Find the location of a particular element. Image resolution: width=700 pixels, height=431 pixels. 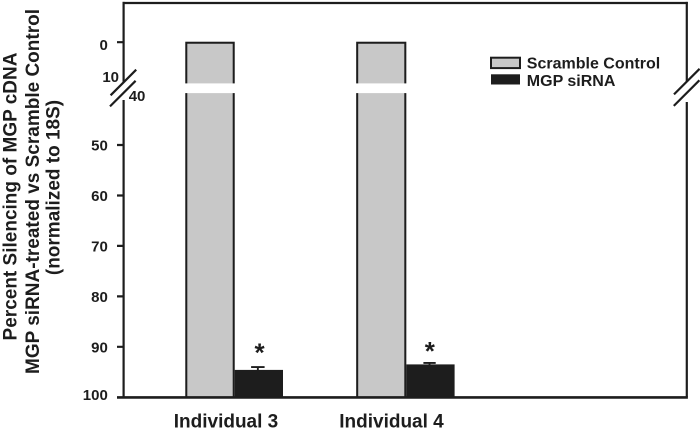

svg-text: Individual 3 is located at coordinates (226, 421).